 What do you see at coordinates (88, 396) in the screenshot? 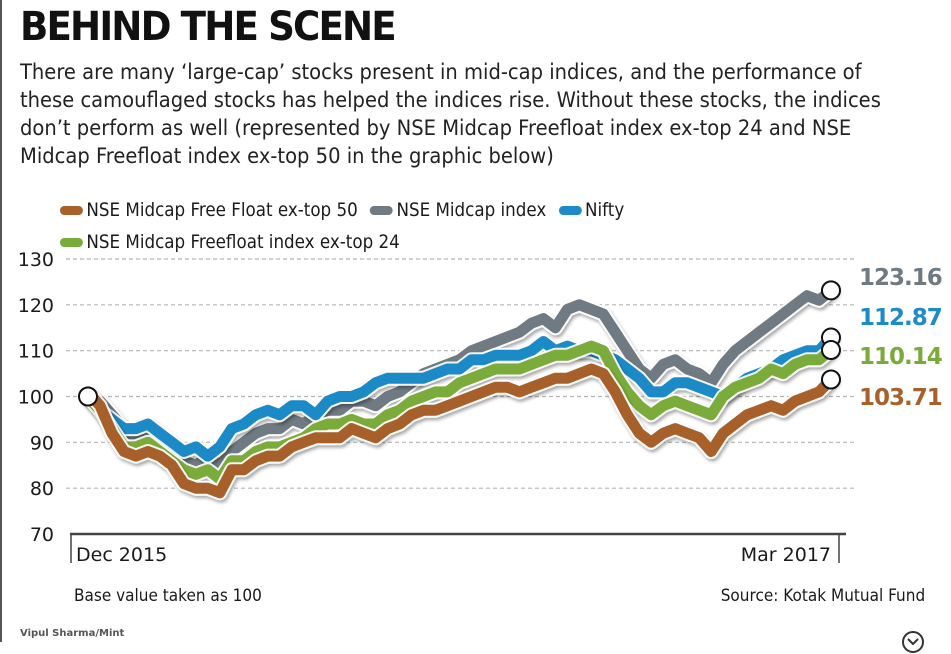
I see `start-marker` at bounding box center [88, 396].